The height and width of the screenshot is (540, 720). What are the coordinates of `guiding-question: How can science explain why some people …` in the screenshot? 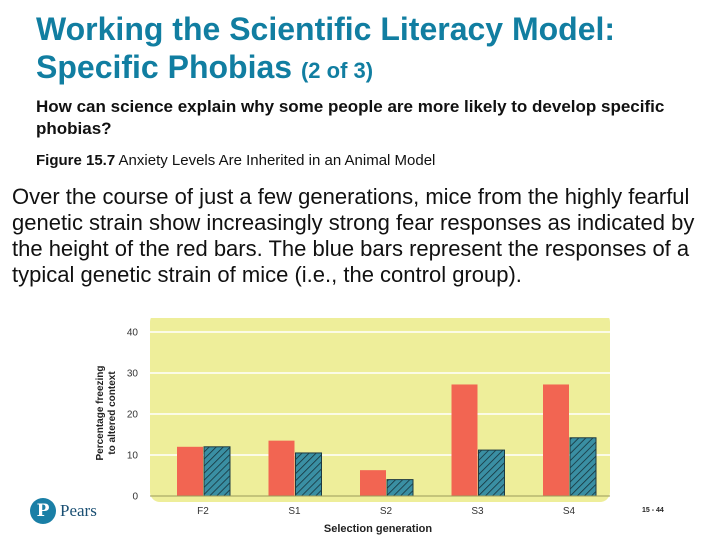 It's located at (350, 117).